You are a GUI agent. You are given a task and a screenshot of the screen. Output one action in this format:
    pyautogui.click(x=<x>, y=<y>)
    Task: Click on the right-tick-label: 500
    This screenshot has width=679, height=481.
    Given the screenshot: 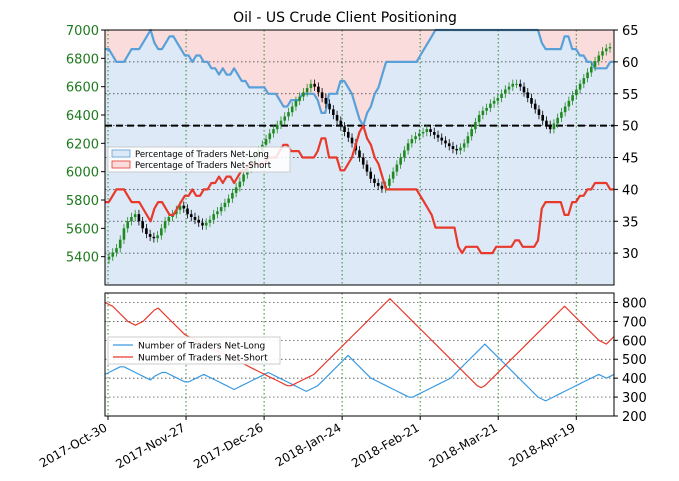 What is the action you would take?
    pyautogui.click(x=634, y=360)
    